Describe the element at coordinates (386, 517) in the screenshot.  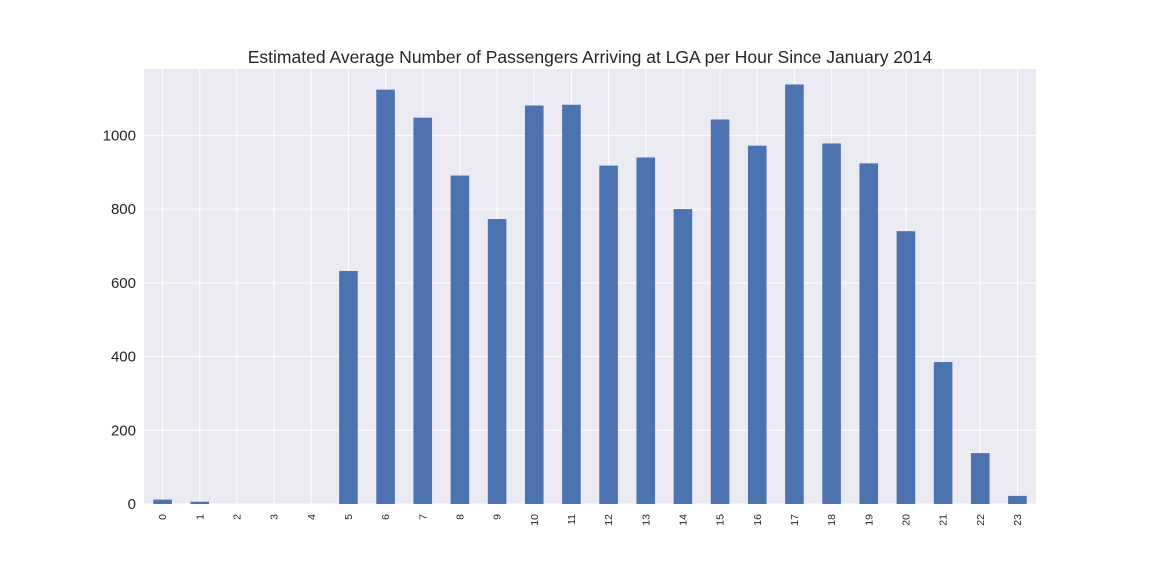
I see `x-tick-label: 6` at that location.